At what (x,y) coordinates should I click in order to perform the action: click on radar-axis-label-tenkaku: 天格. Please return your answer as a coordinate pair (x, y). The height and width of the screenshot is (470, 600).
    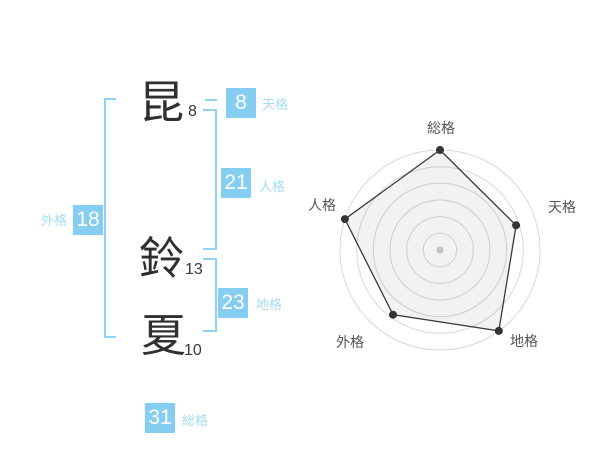
    Looking at the image, I should click on (562, 207).